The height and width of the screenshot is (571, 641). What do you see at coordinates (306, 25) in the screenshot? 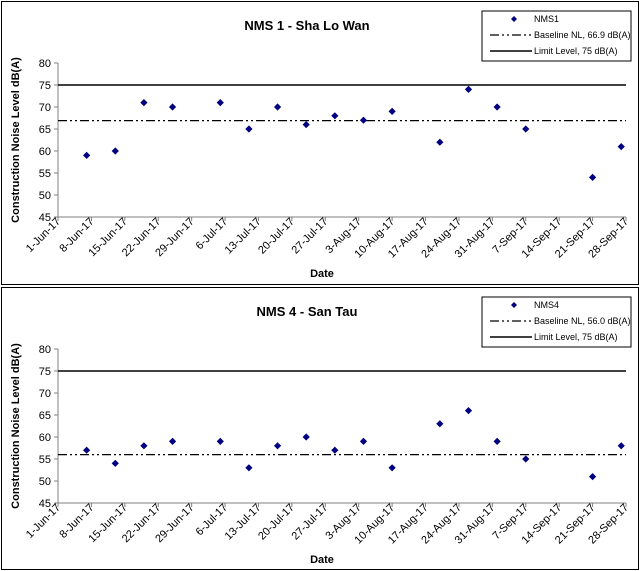
I see `chart-title: NMS 1 - Sha Lo Wan` at bounding box center [306, 25].